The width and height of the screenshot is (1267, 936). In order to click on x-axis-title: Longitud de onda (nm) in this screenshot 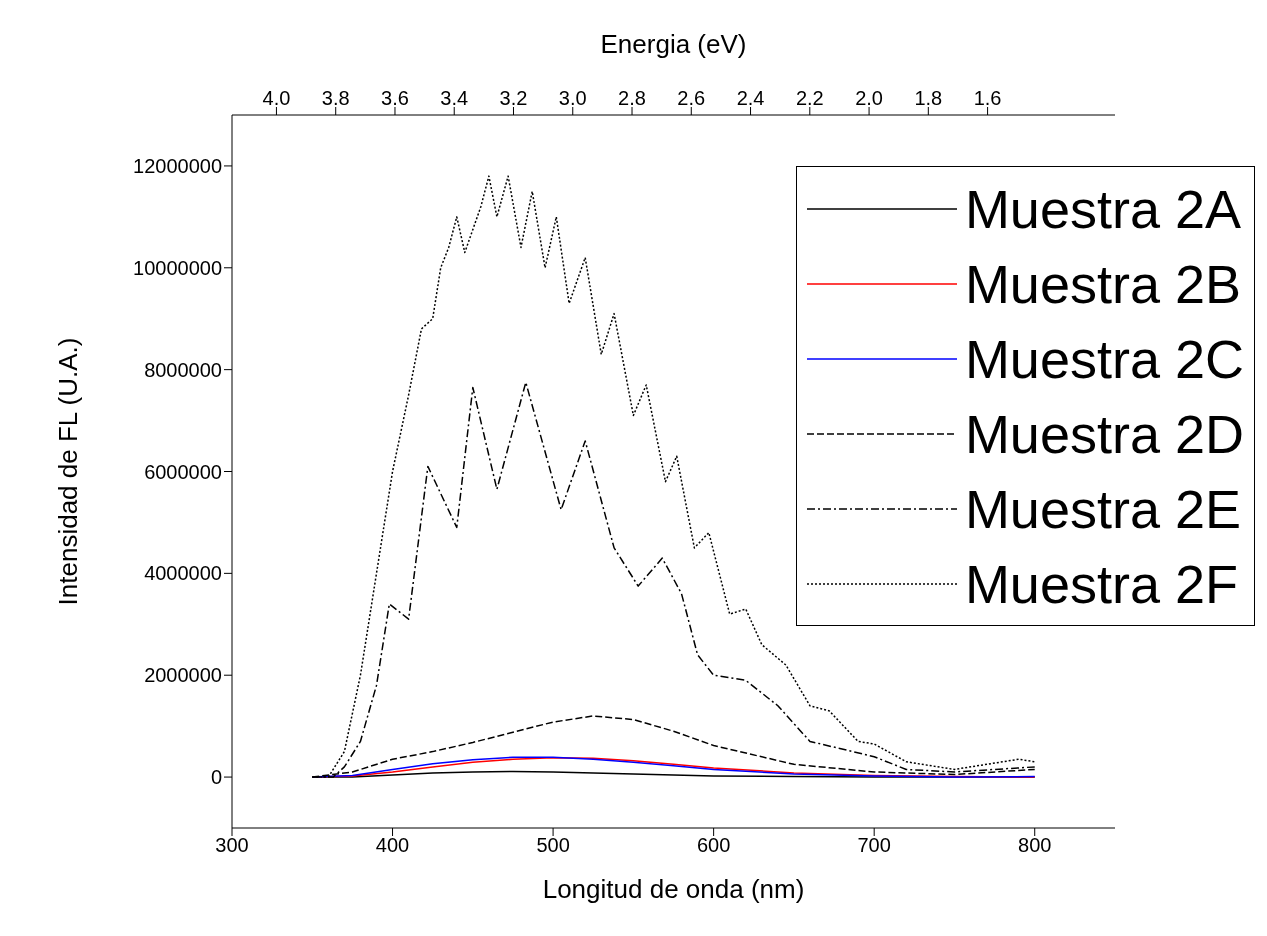, I will do `click(673, 889)`.